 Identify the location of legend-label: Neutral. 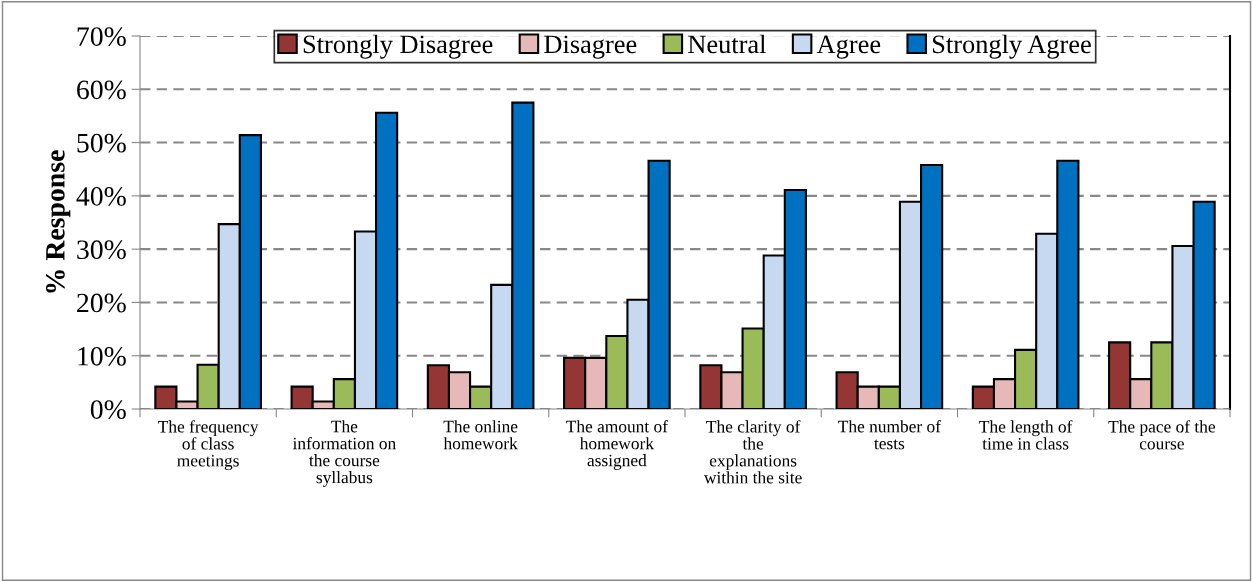
(727, 44).